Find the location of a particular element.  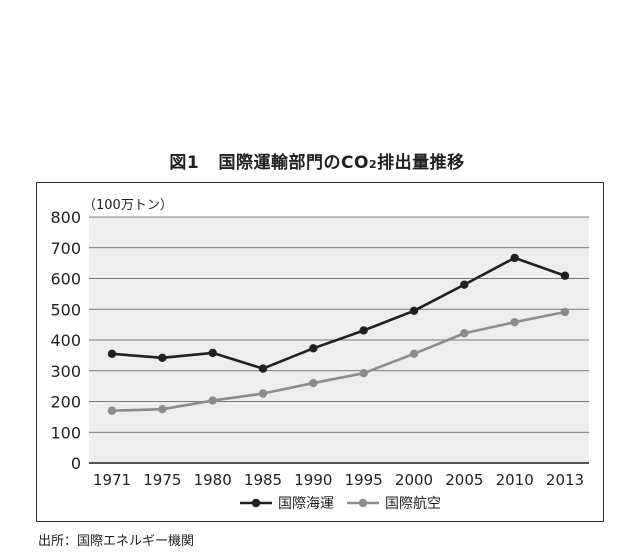

x-tick-label: 1990 is located at coordinates (313, 480).